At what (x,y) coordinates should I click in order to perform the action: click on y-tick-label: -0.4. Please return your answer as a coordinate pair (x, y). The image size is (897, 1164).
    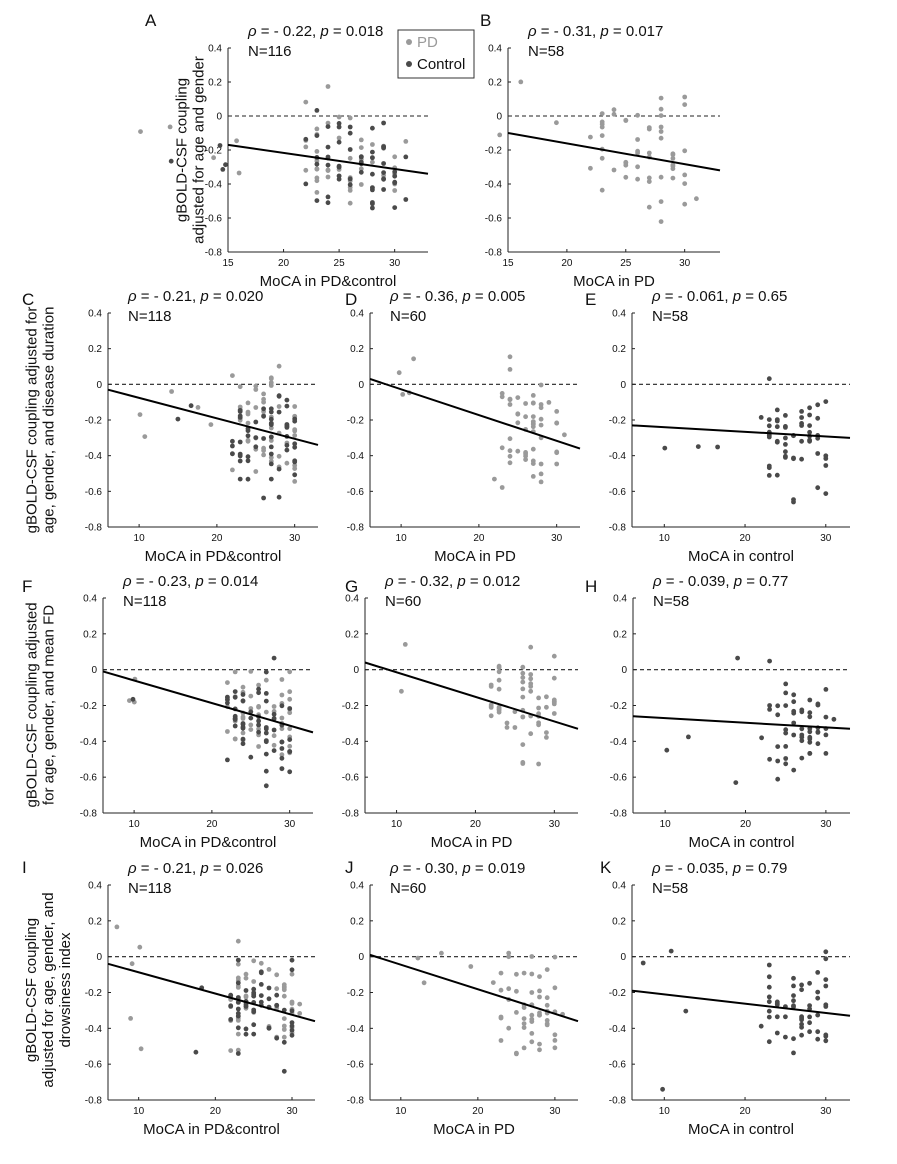
    Looking at the image, I should click on (94, 1029).